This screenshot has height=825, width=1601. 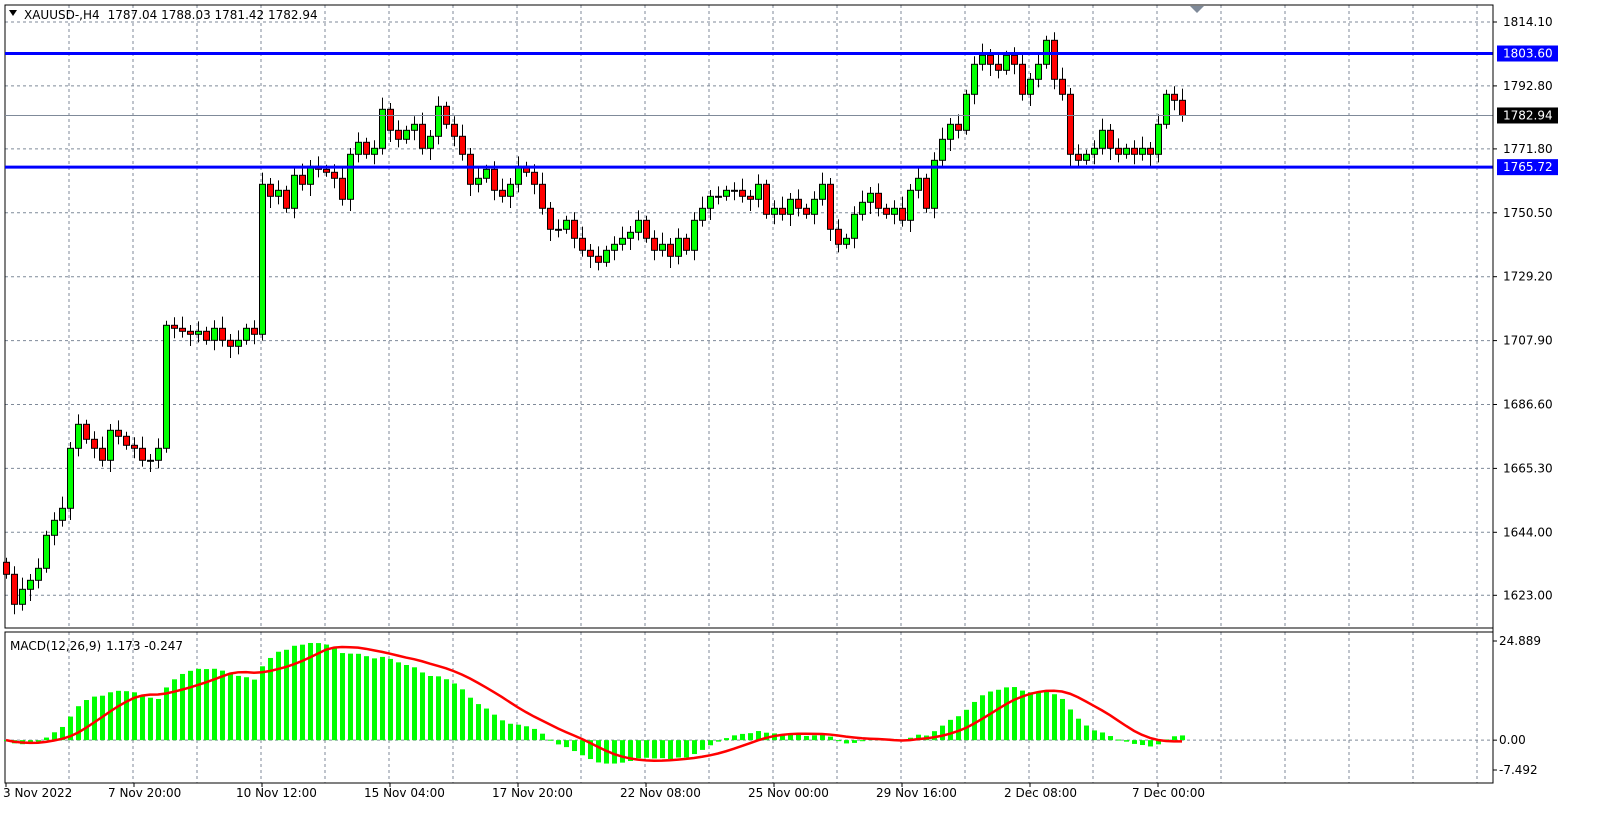 What do you see at coordinates (1168, 793) in the screenshot?
I see `time-tick-label: 7 Dec 00:00` at bounding box center [1168, 793].